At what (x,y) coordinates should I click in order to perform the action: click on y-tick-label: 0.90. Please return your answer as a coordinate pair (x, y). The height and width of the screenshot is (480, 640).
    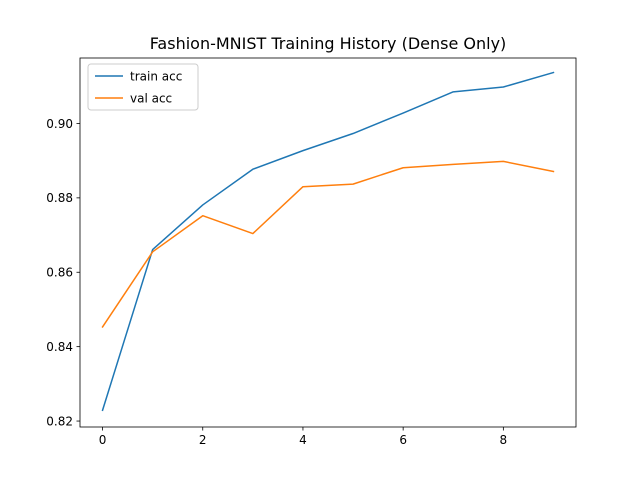
    Looking at the image, I should click on (59, 124).